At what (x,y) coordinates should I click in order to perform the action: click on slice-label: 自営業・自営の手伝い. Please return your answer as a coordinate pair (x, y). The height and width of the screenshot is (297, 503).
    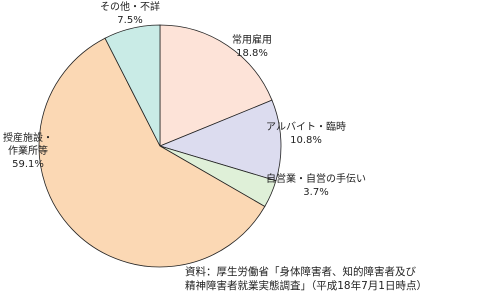
    Looking at the image, I should click on (316, 179).